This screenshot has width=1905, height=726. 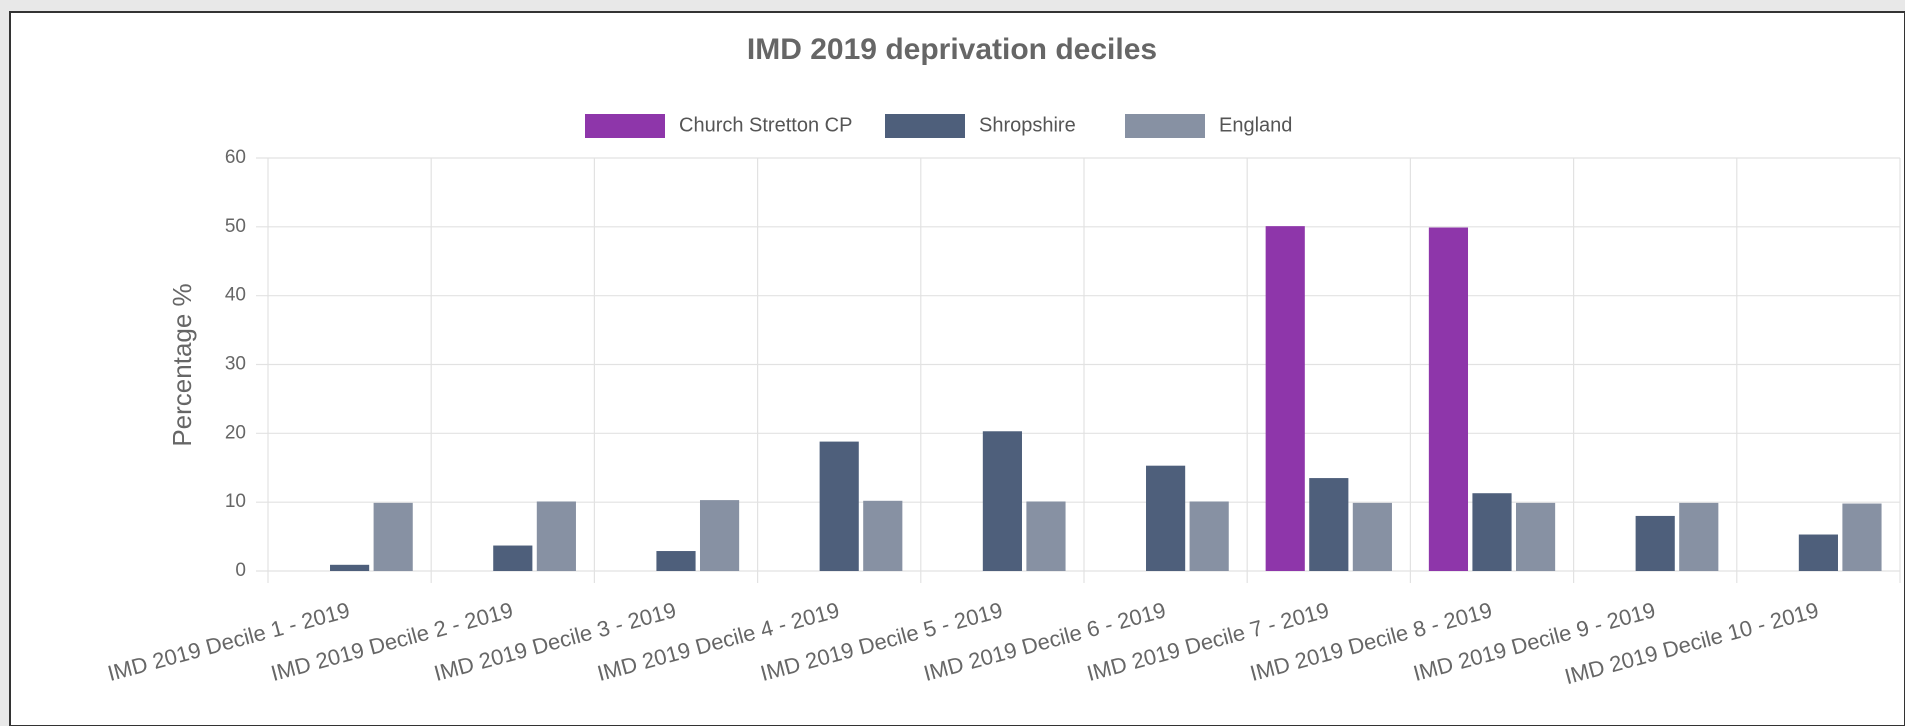 I want to click on y-tick-label: 60, so click(x=235, y=157).